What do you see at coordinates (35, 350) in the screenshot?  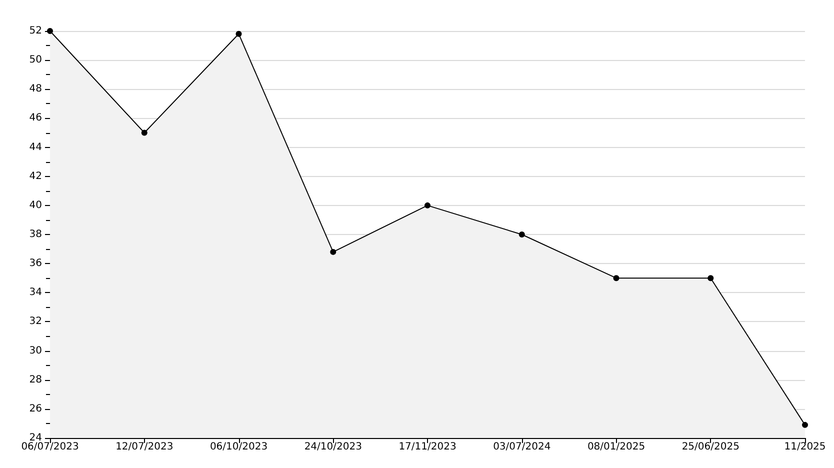 I see `y-tick-label: 30` at bounding box center [35, 350].